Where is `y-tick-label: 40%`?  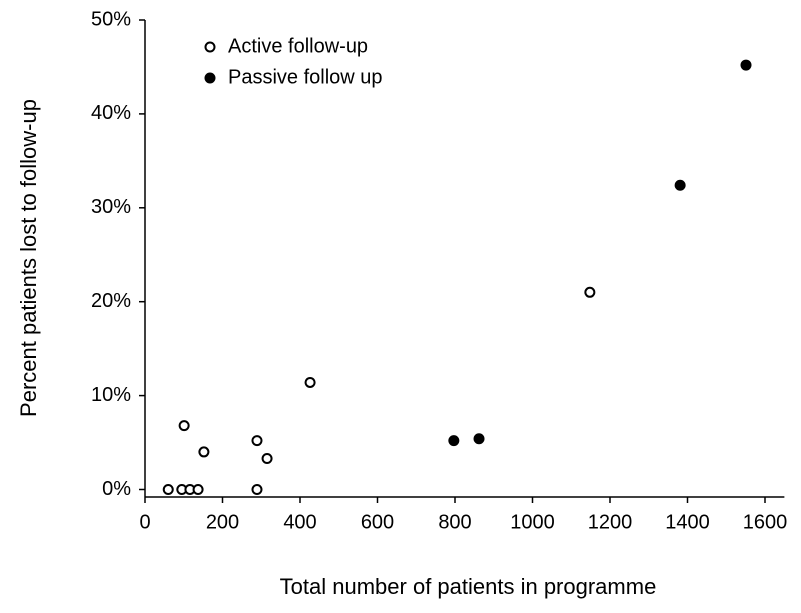
y-tick-label: 40% is located at coordinates (111, 113).